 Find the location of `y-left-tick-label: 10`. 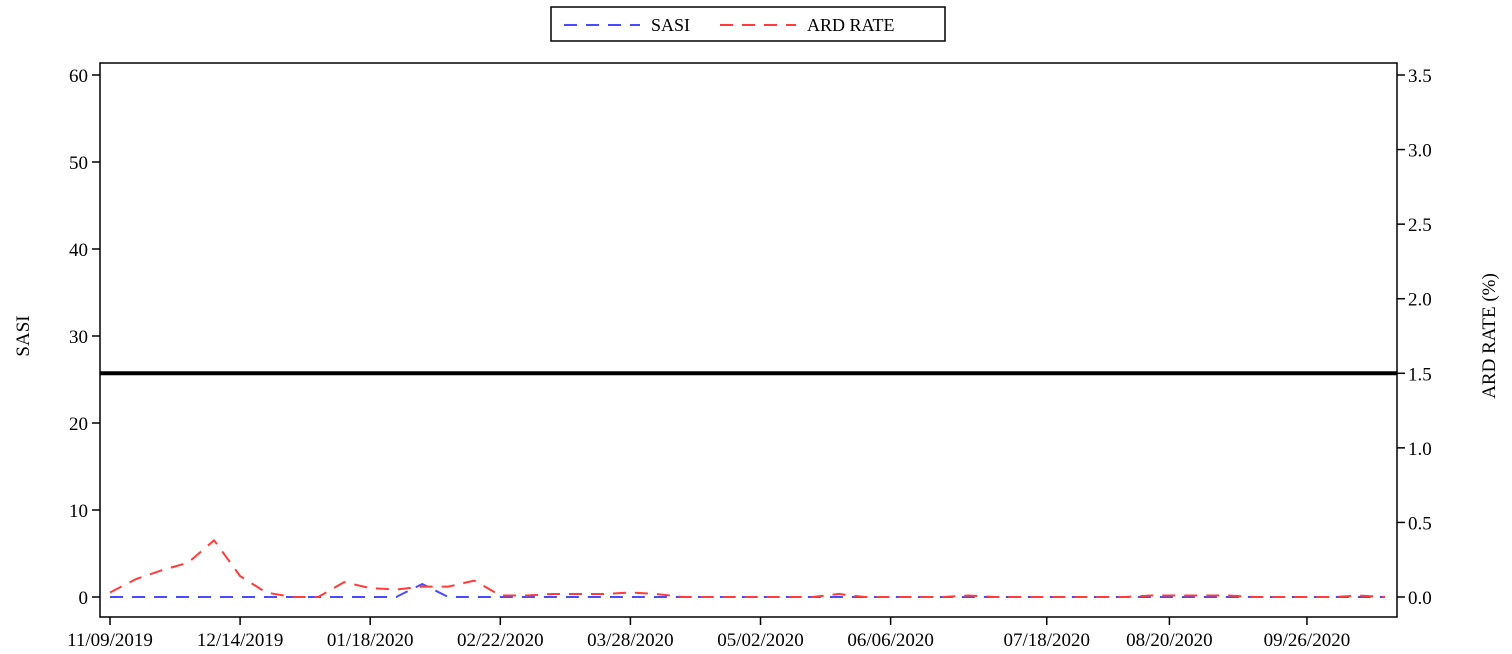

y-left-tick-label: 10 is located at coordinates (78, 511).